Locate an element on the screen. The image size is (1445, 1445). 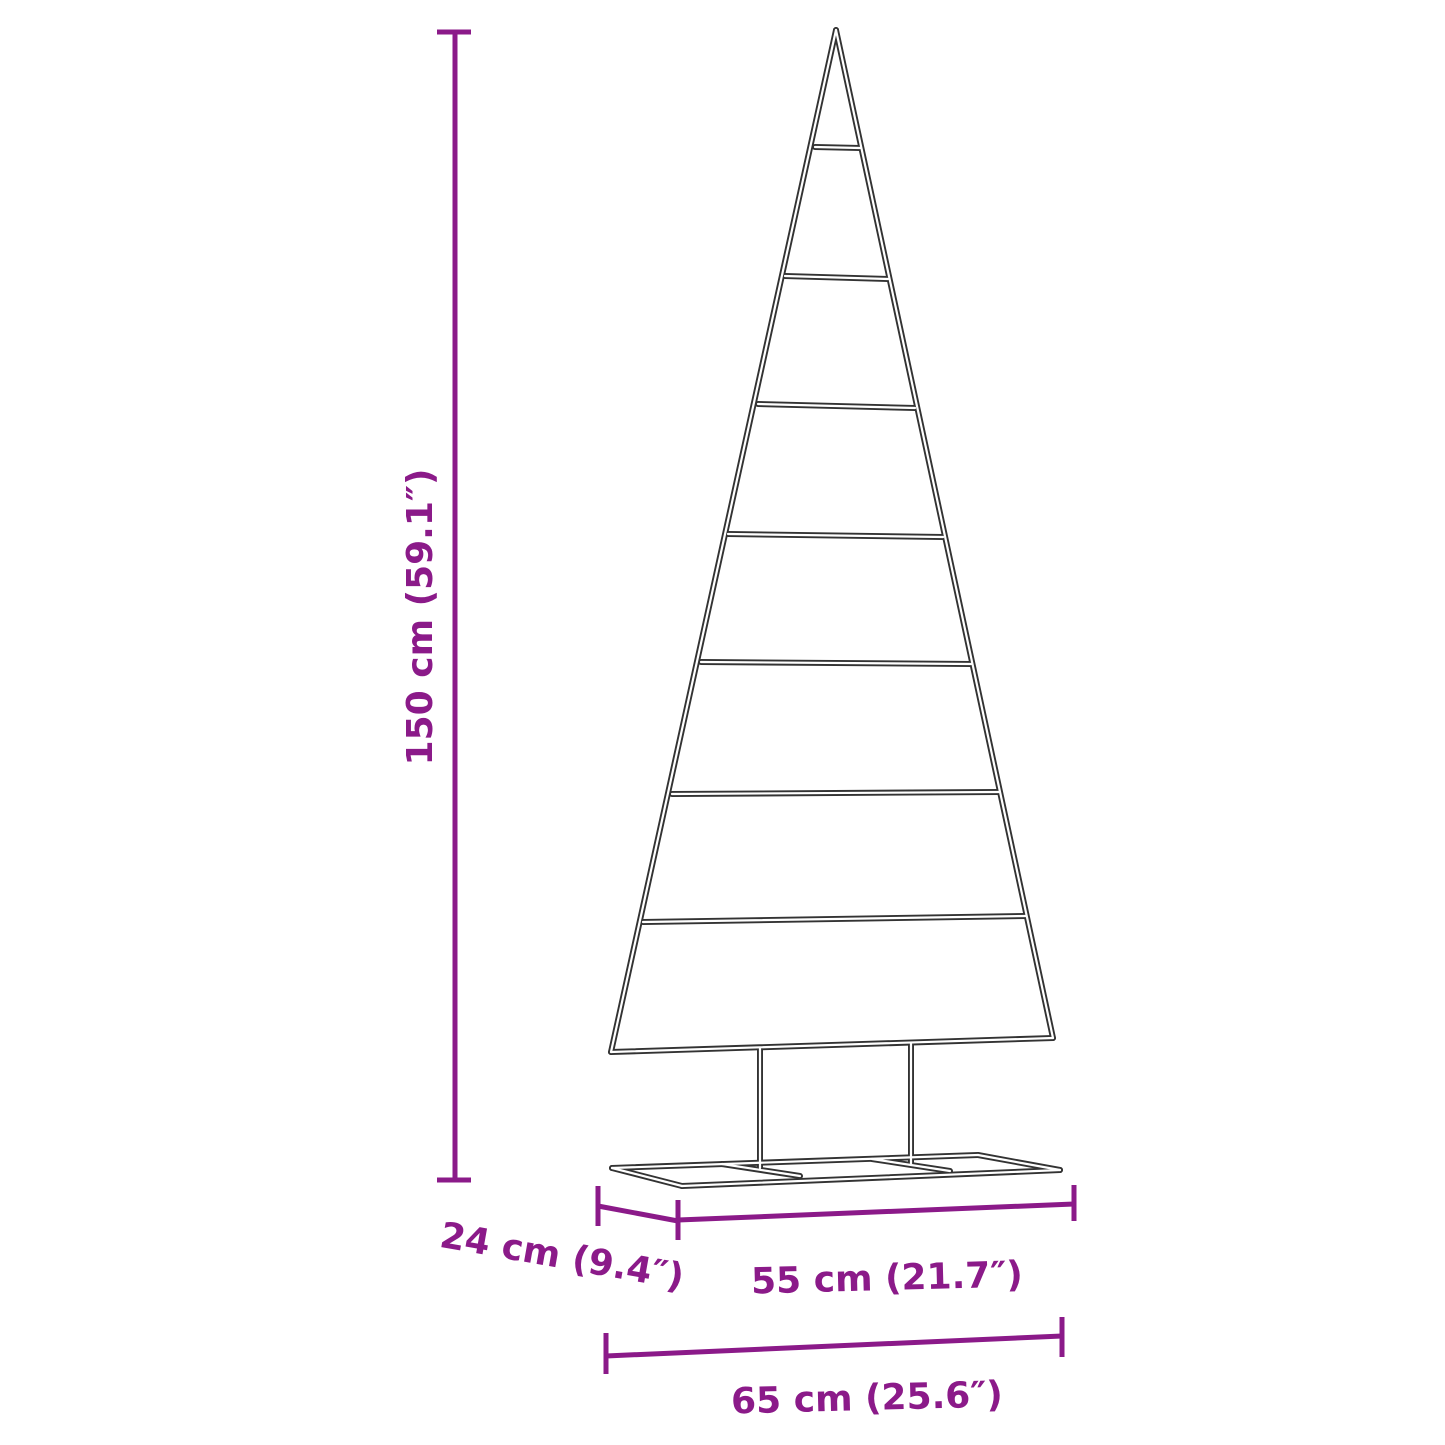
height-label: 150 cm (59.1″) is located at coordinates (420, 617).